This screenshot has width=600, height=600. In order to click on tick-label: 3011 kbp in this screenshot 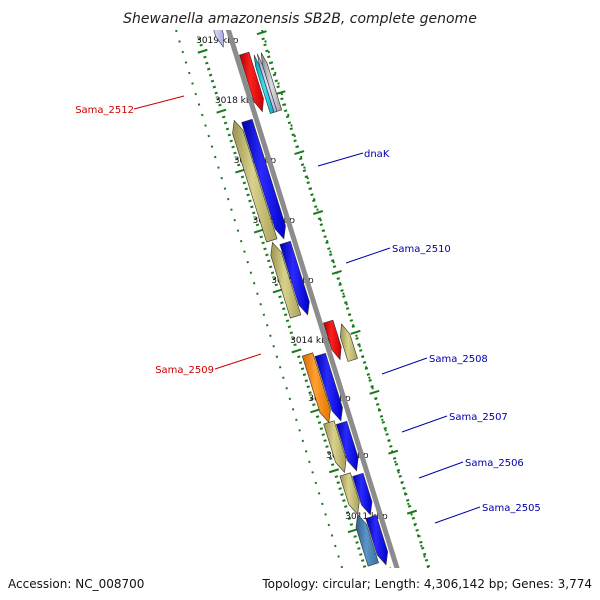, I will do `click(366, 517)`.